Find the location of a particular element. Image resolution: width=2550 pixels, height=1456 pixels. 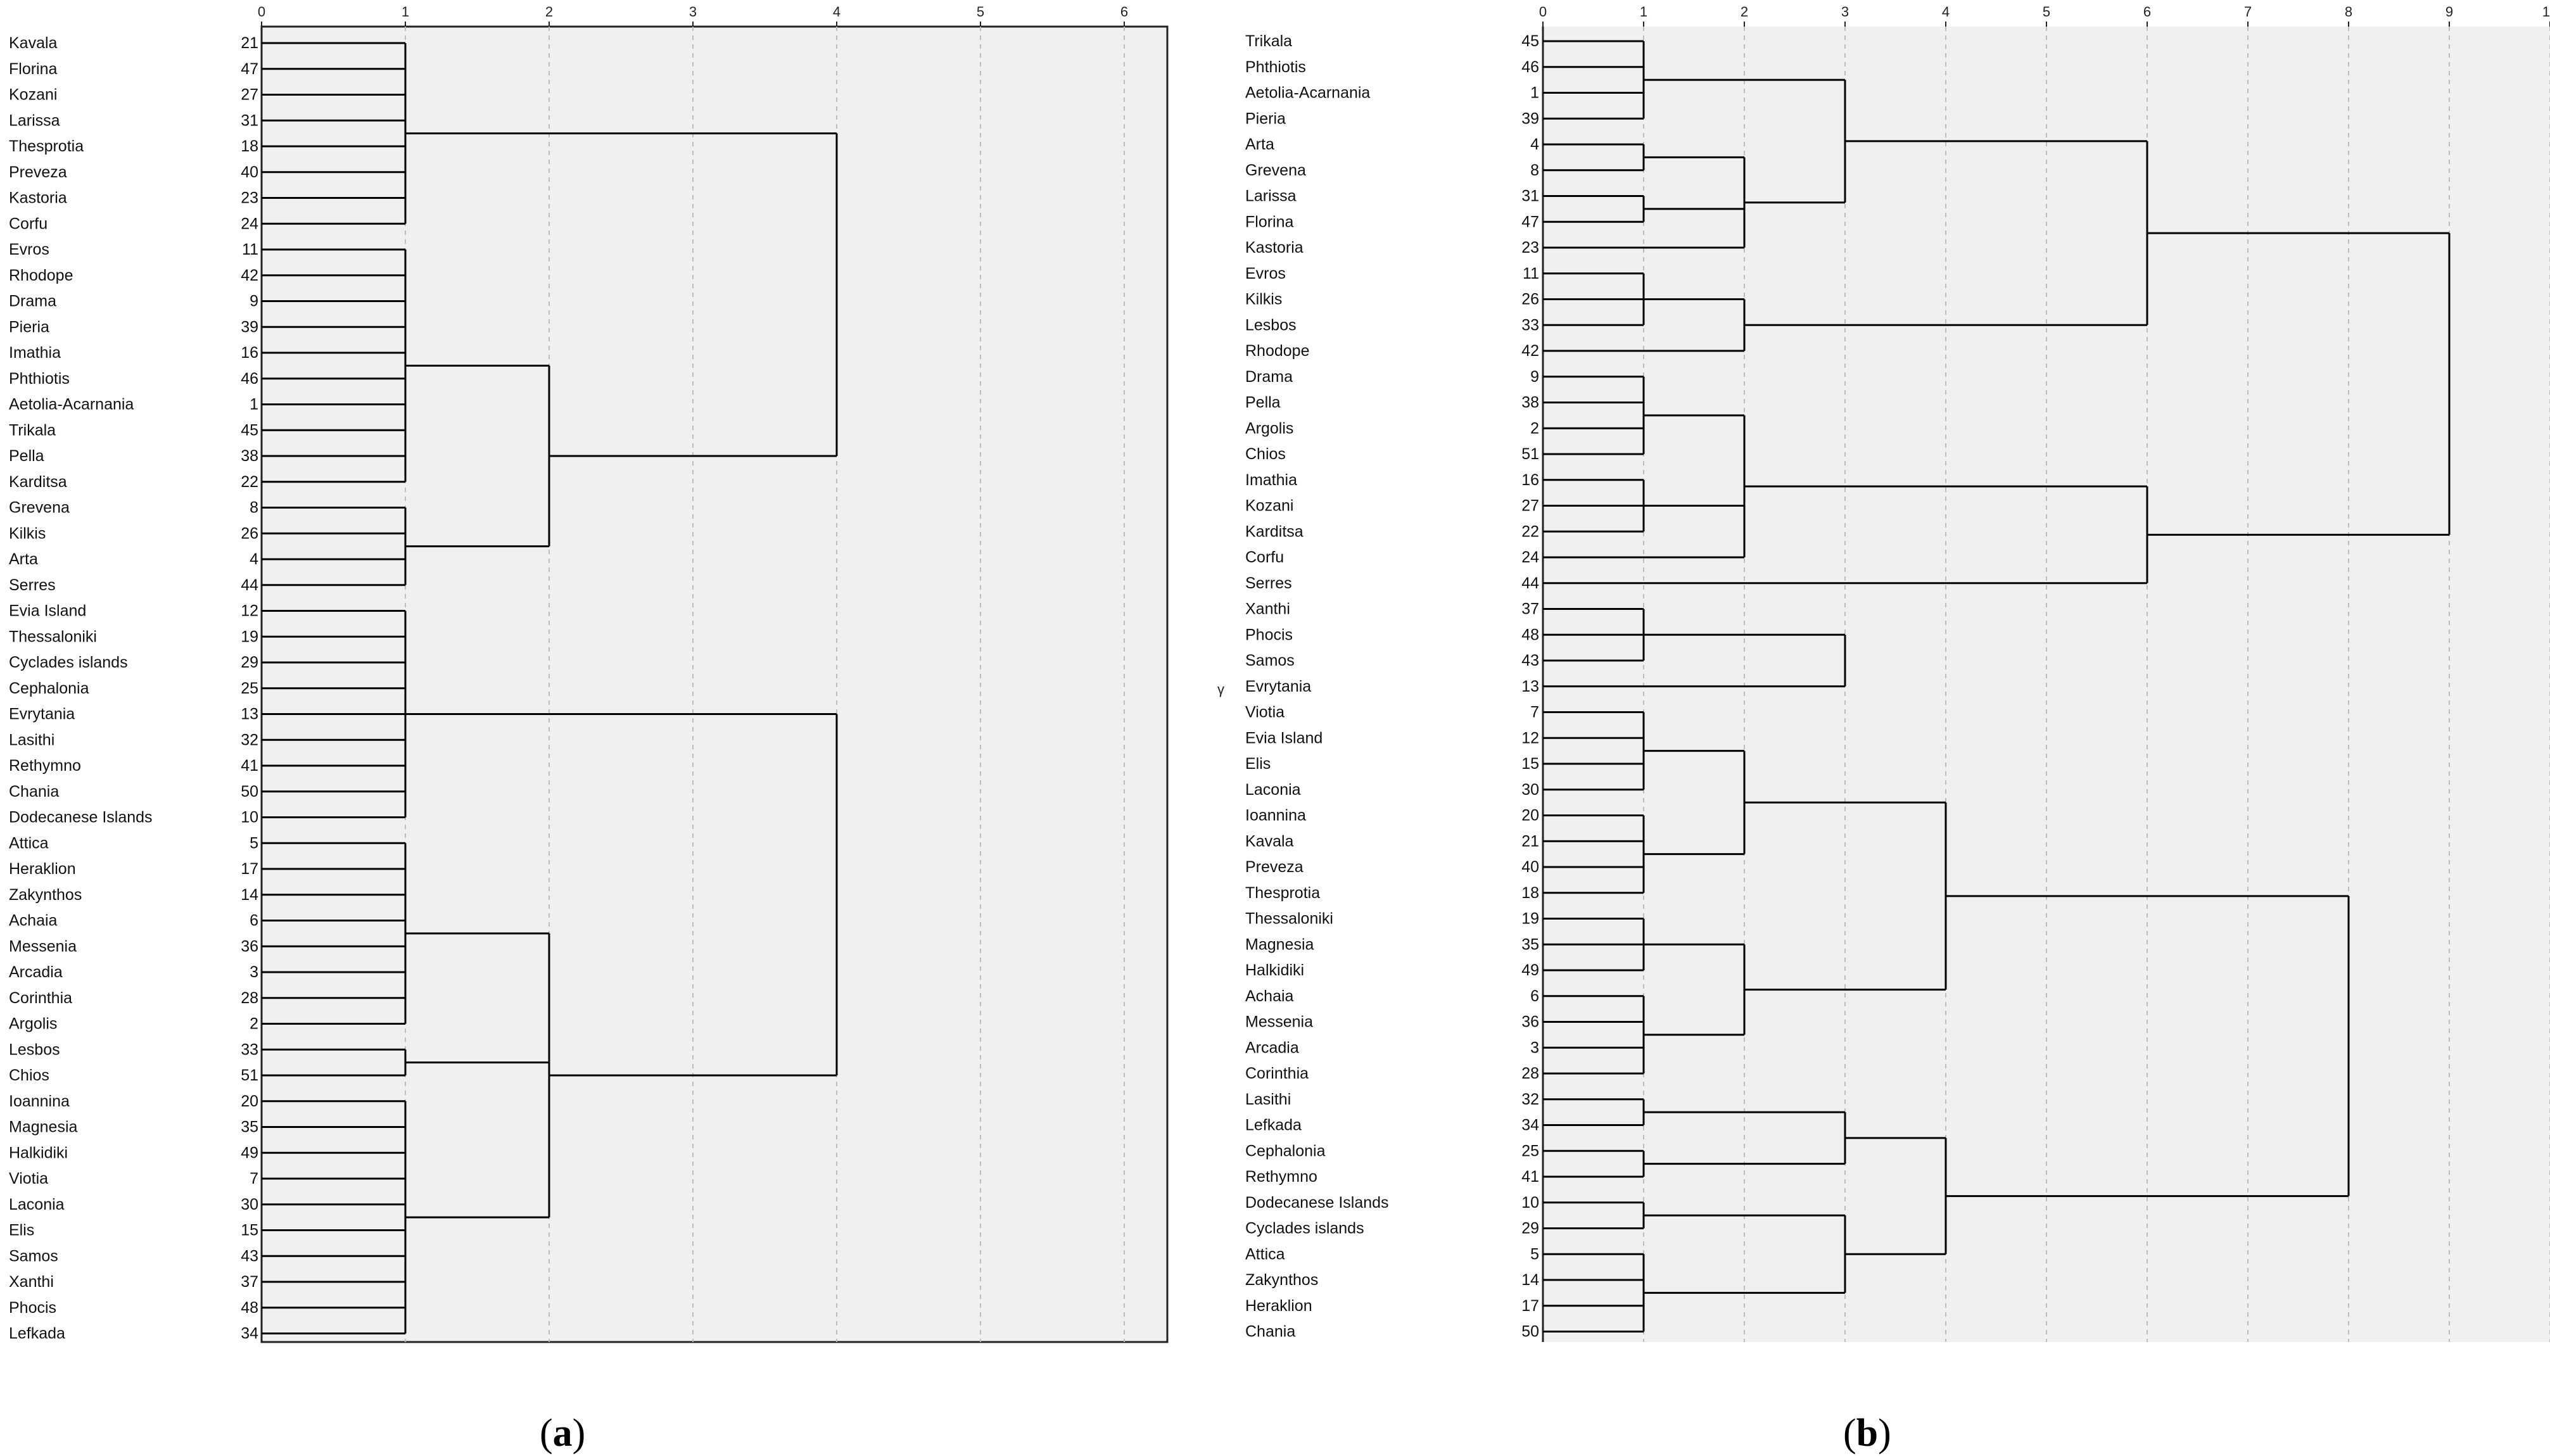

leaf-id: 30 is located at coordinates (250, 1204).